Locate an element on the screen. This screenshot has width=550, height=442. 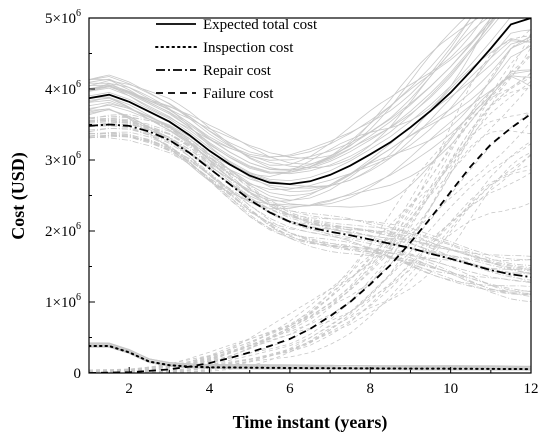
y-tick-label: 4×10⁶ is located at coordinates (63, 88).